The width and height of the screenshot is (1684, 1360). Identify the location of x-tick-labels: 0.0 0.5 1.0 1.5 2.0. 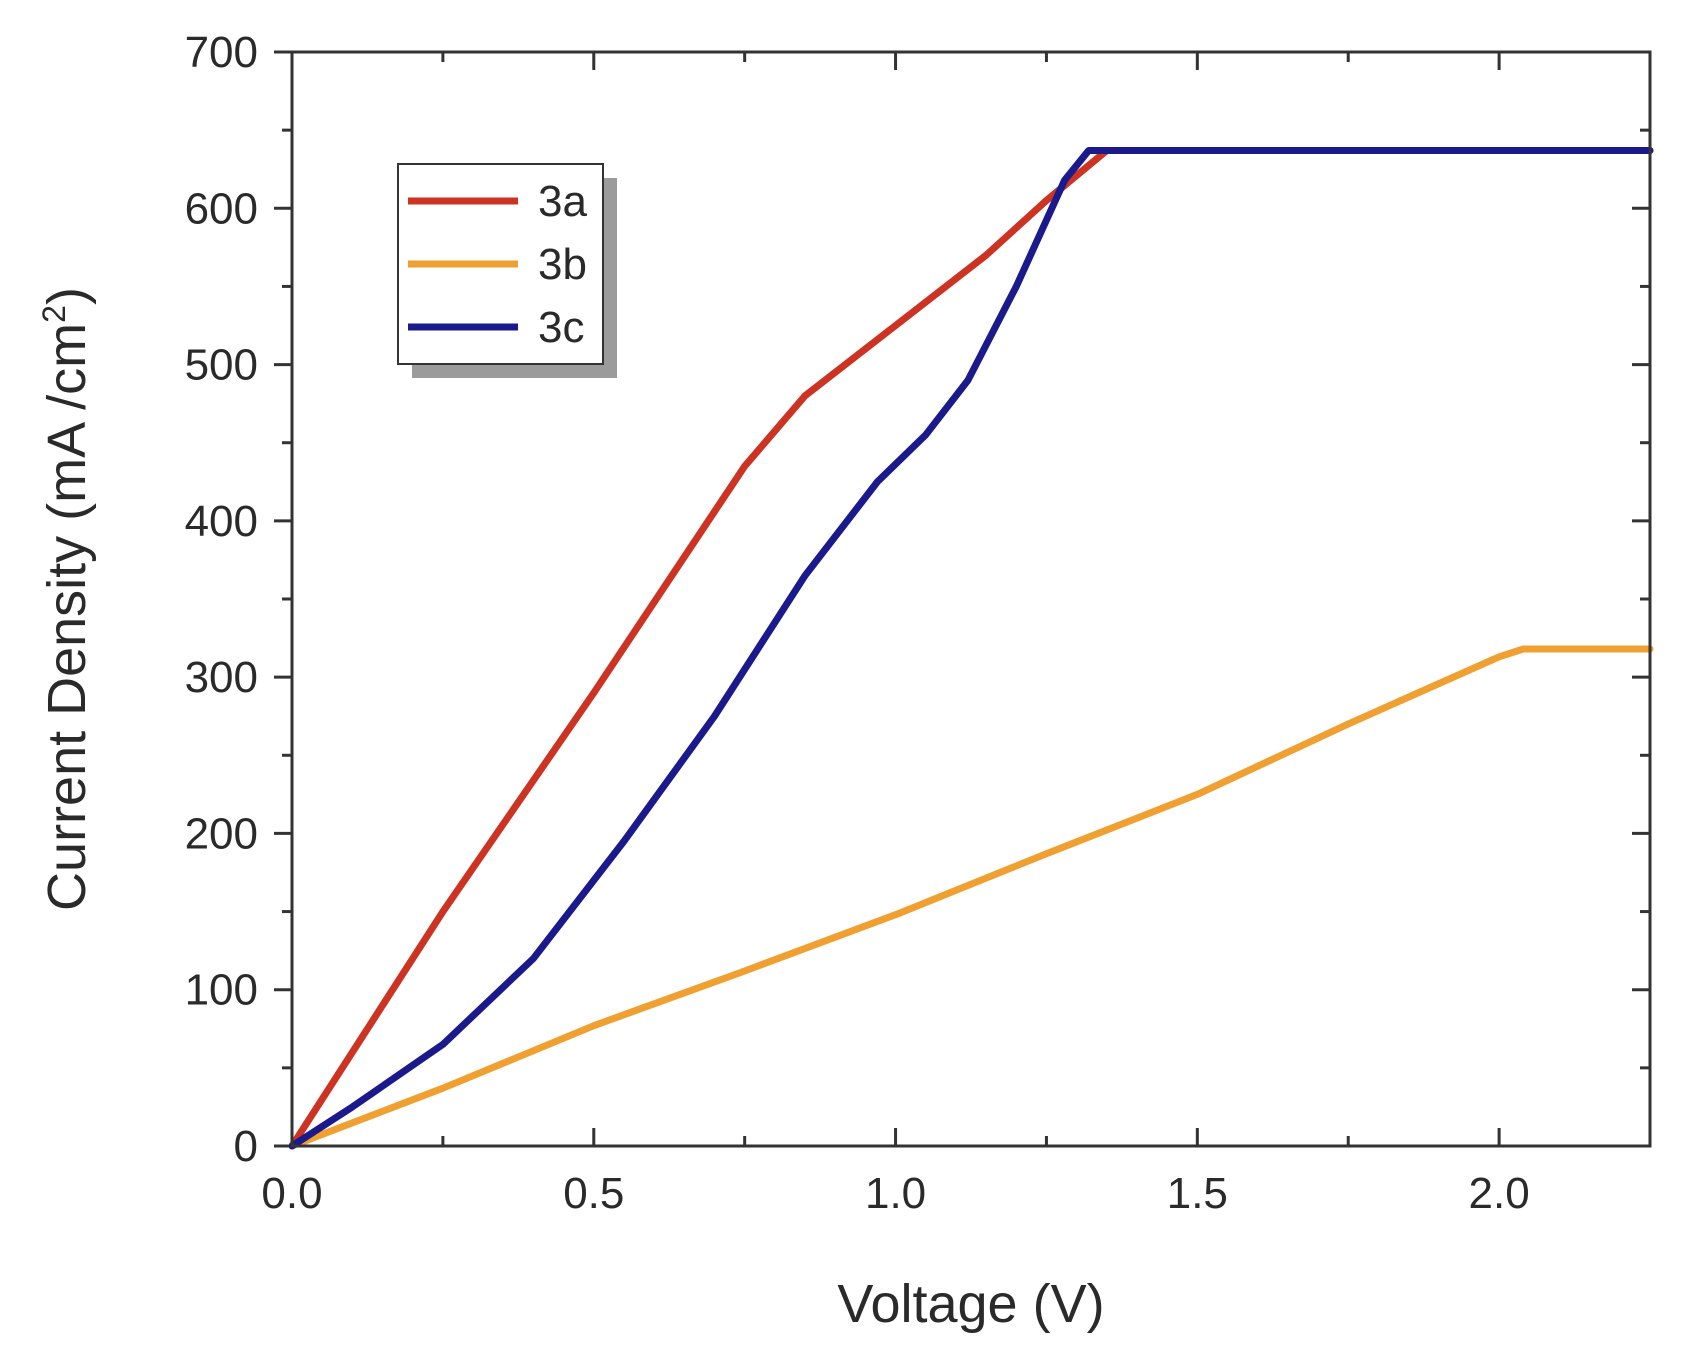
(895, 1193).